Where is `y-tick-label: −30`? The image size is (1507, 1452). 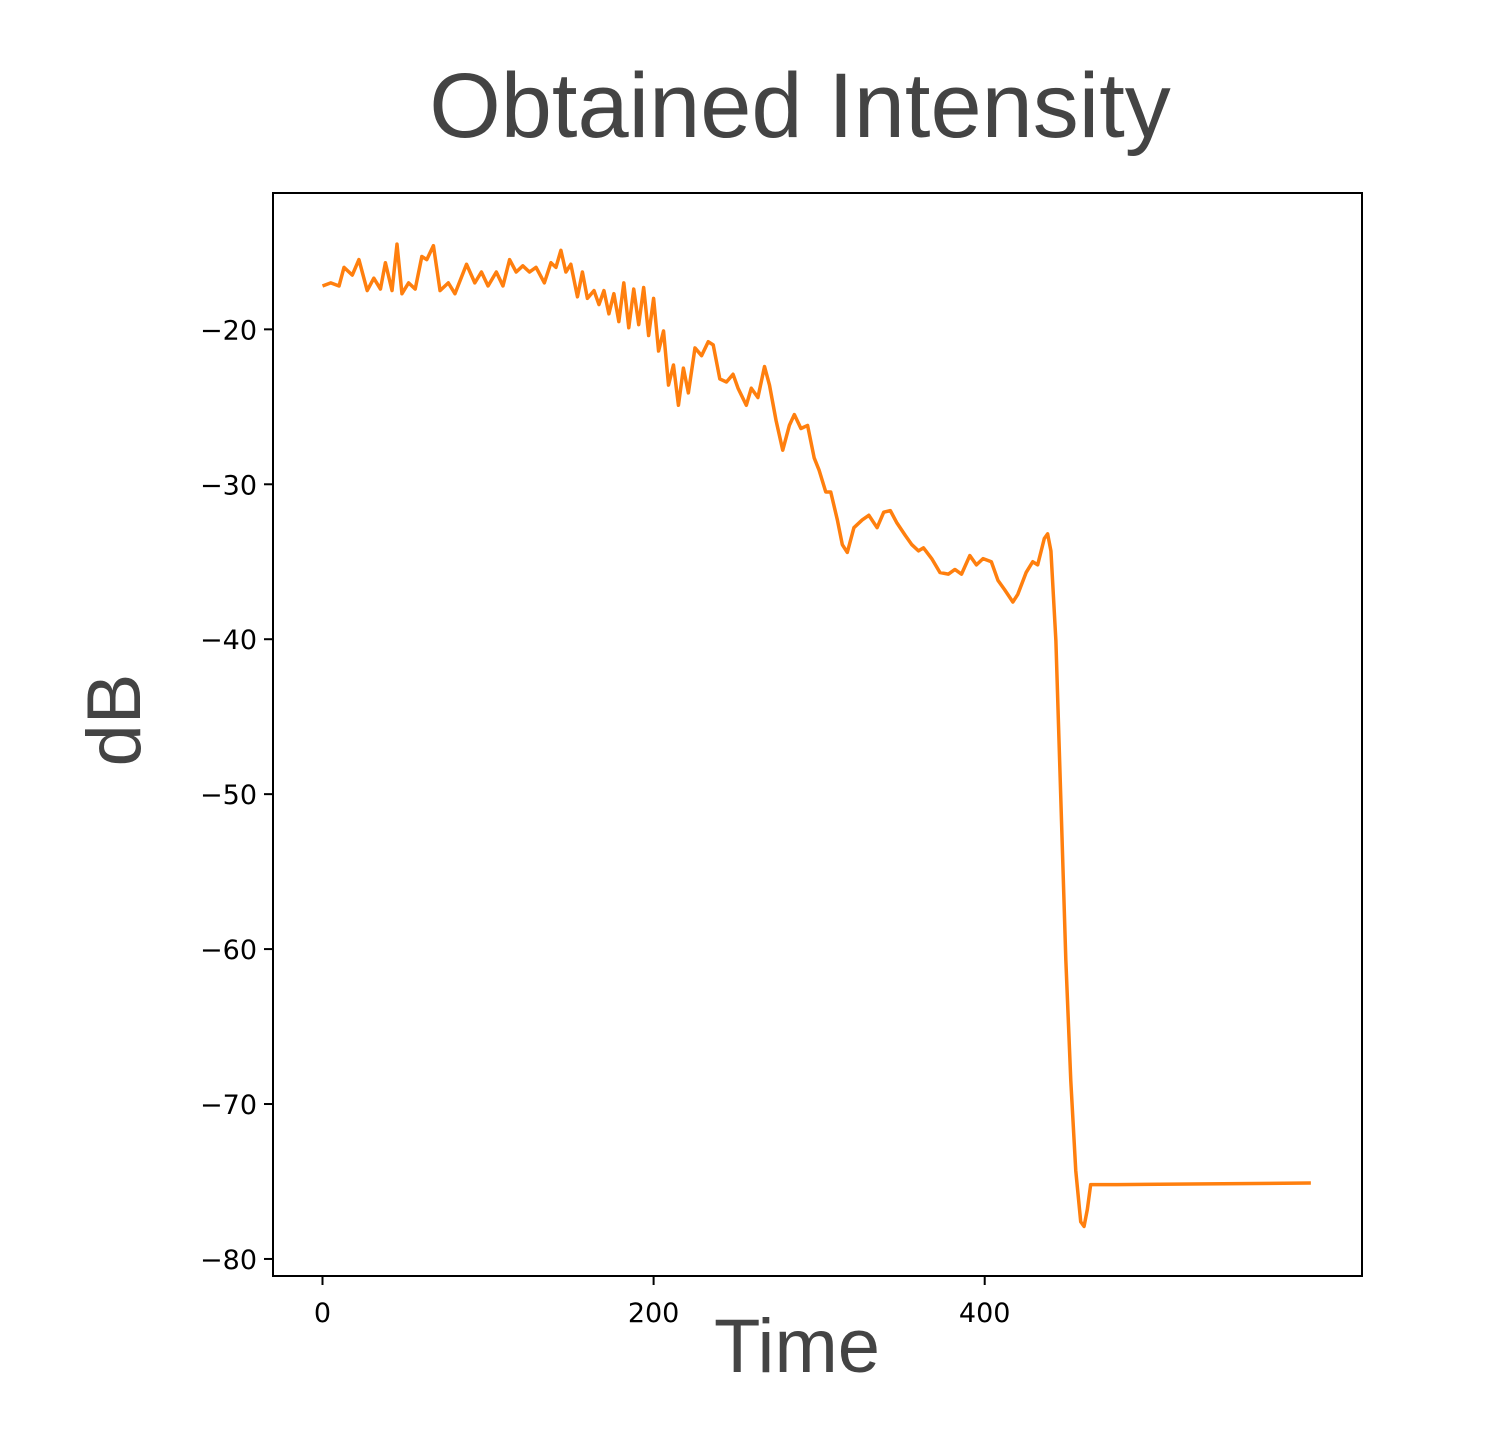 y-tick-label: −30 is located at coordinates (228, 485).